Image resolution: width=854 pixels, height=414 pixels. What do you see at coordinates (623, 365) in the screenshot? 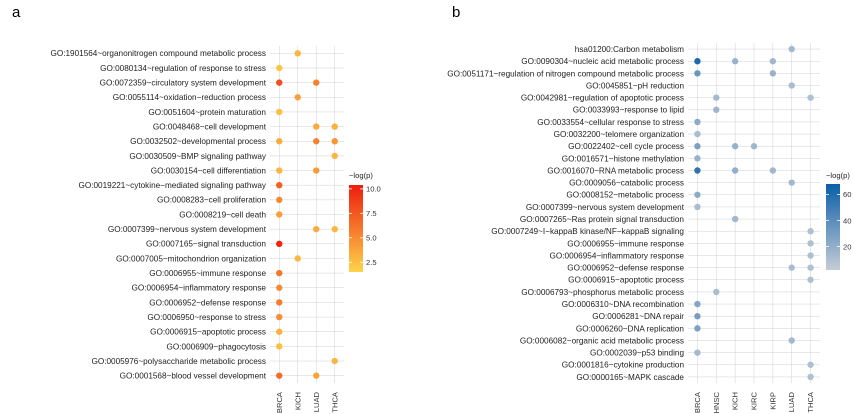
I see `y-tick-label: GO:0001816~cytokine production` at bounding box center [623, 365].